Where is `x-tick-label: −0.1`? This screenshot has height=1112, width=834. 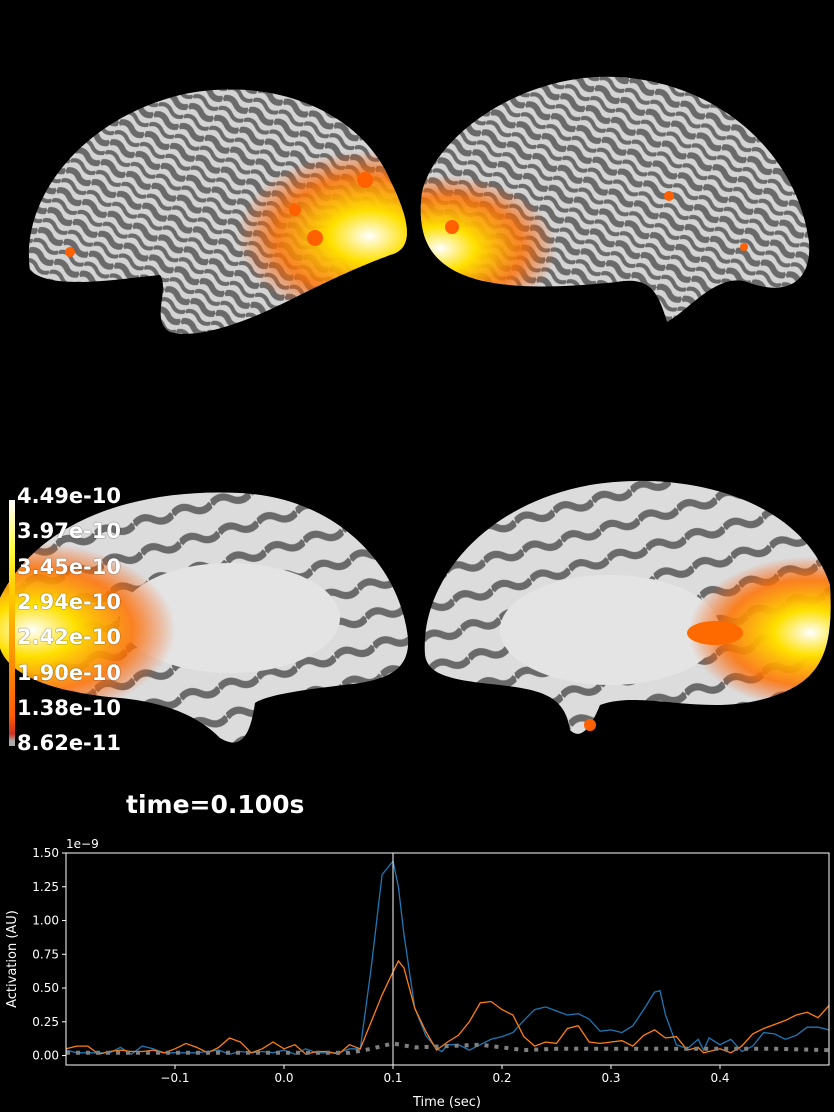 x-tick-label: −0.1 is located at coordinates (174, 1078).